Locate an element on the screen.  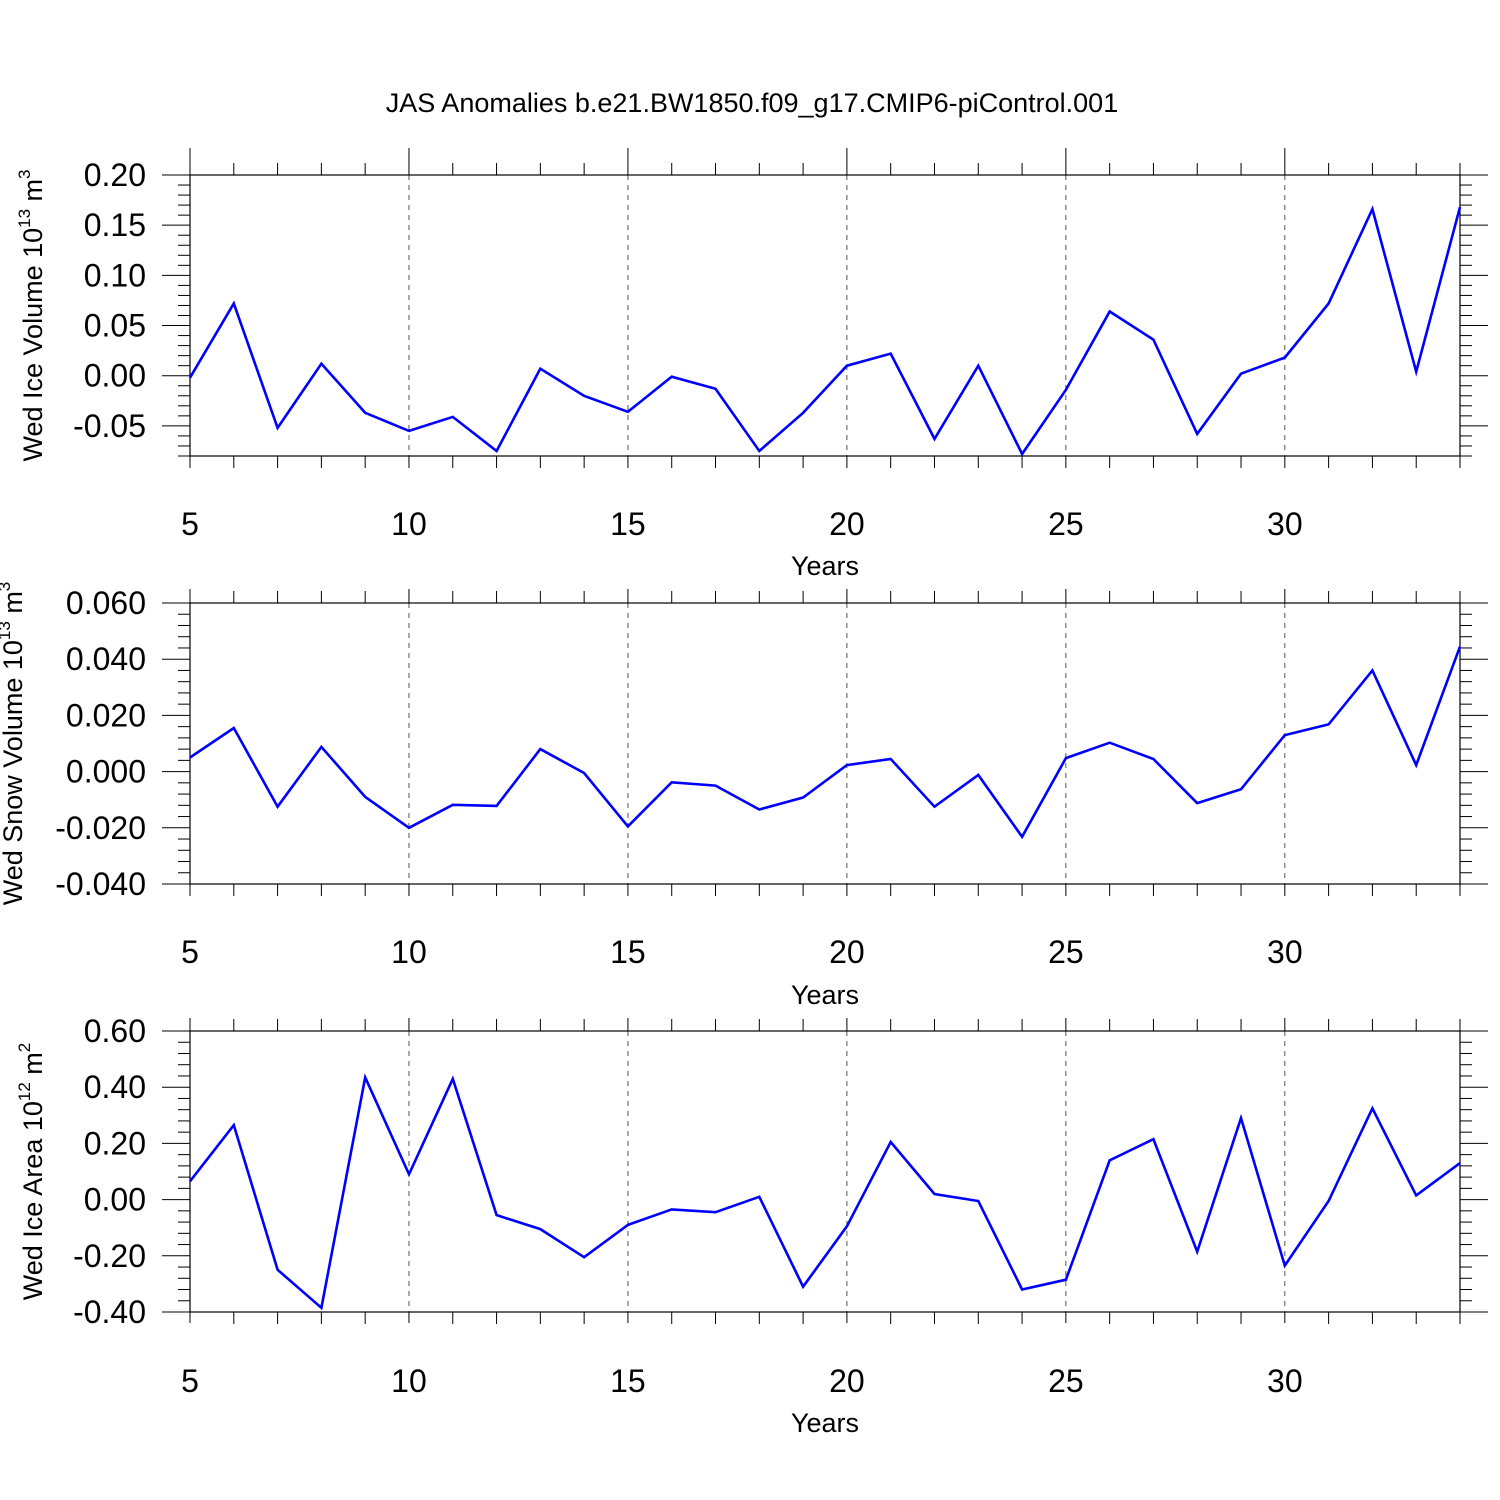
y-tick-label: 0.15 is located at coordinates (115, 225).